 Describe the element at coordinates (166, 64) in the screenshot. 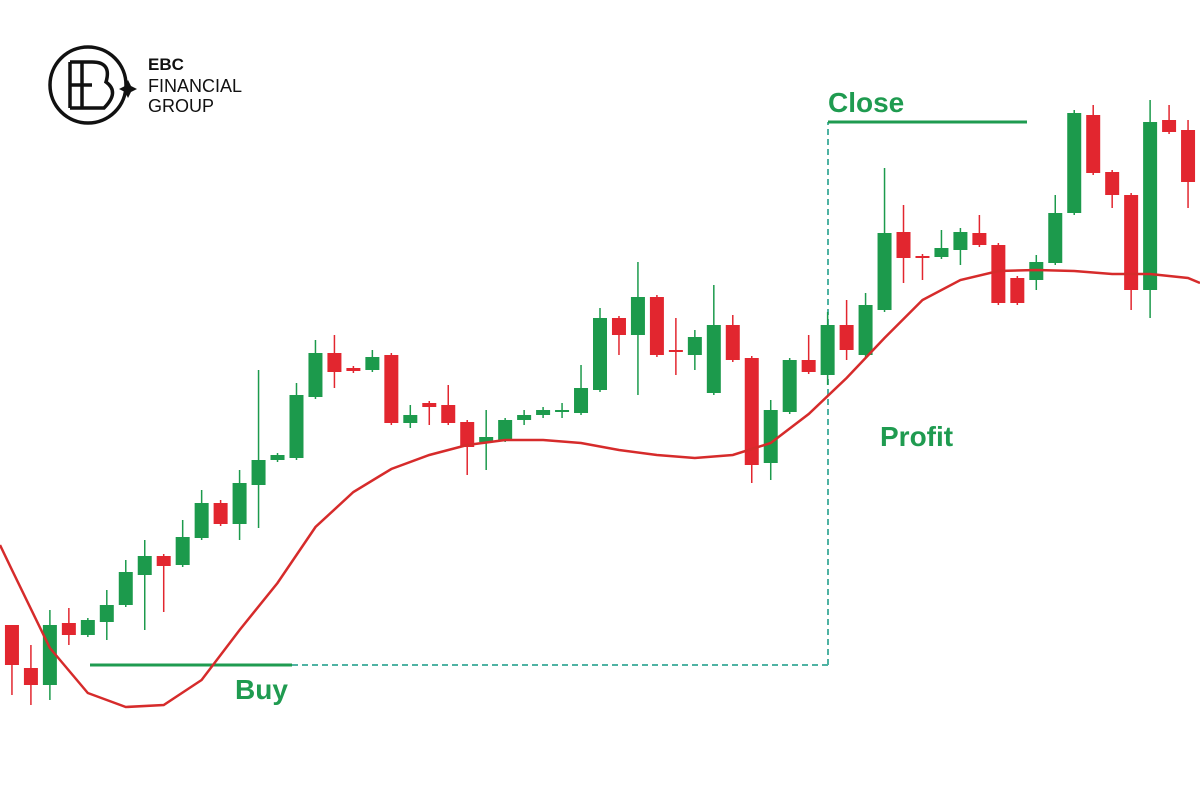

I see `logo-name: EBC` at that location.